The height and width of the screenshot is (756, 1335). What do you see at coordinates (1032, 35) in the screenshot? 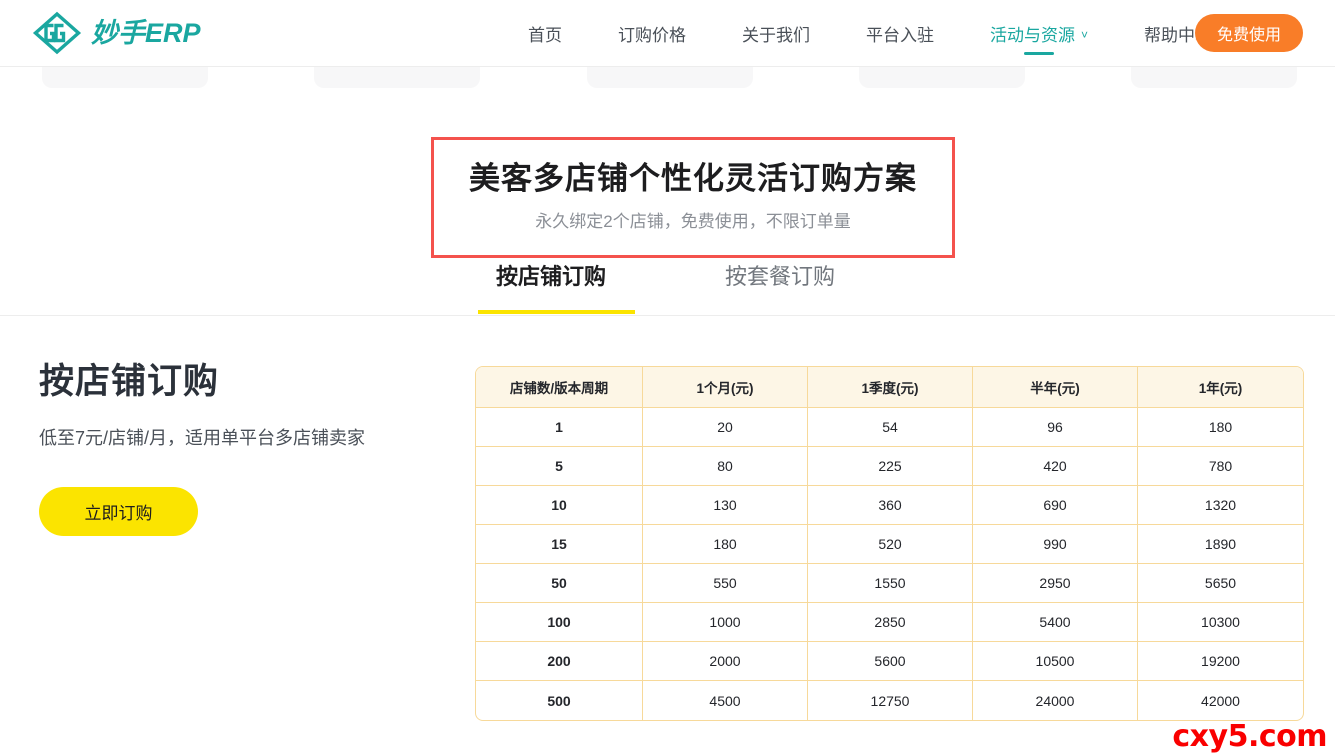
I see `nav-item-label: 活动与资源` at bounding box center [1032, 35].